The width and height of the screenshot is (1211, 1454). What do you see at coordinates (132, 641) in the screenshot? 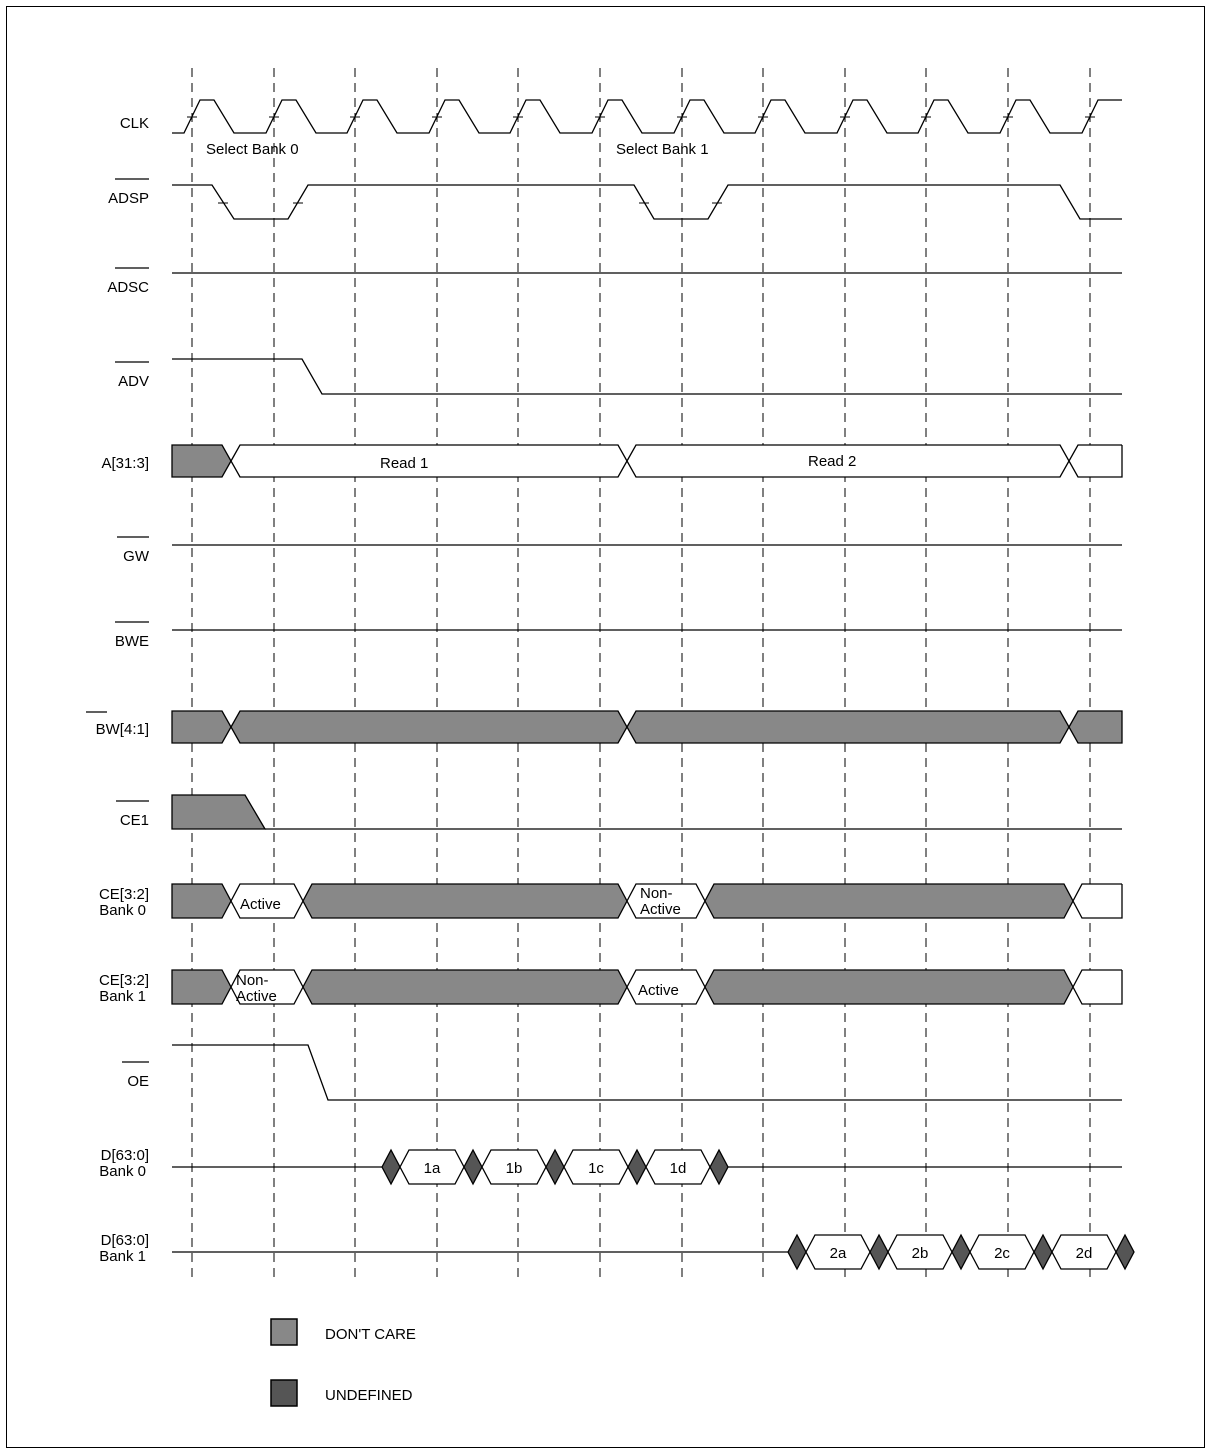
I see `signal-label-bwe: BWE` at bounding box center [132, 641].